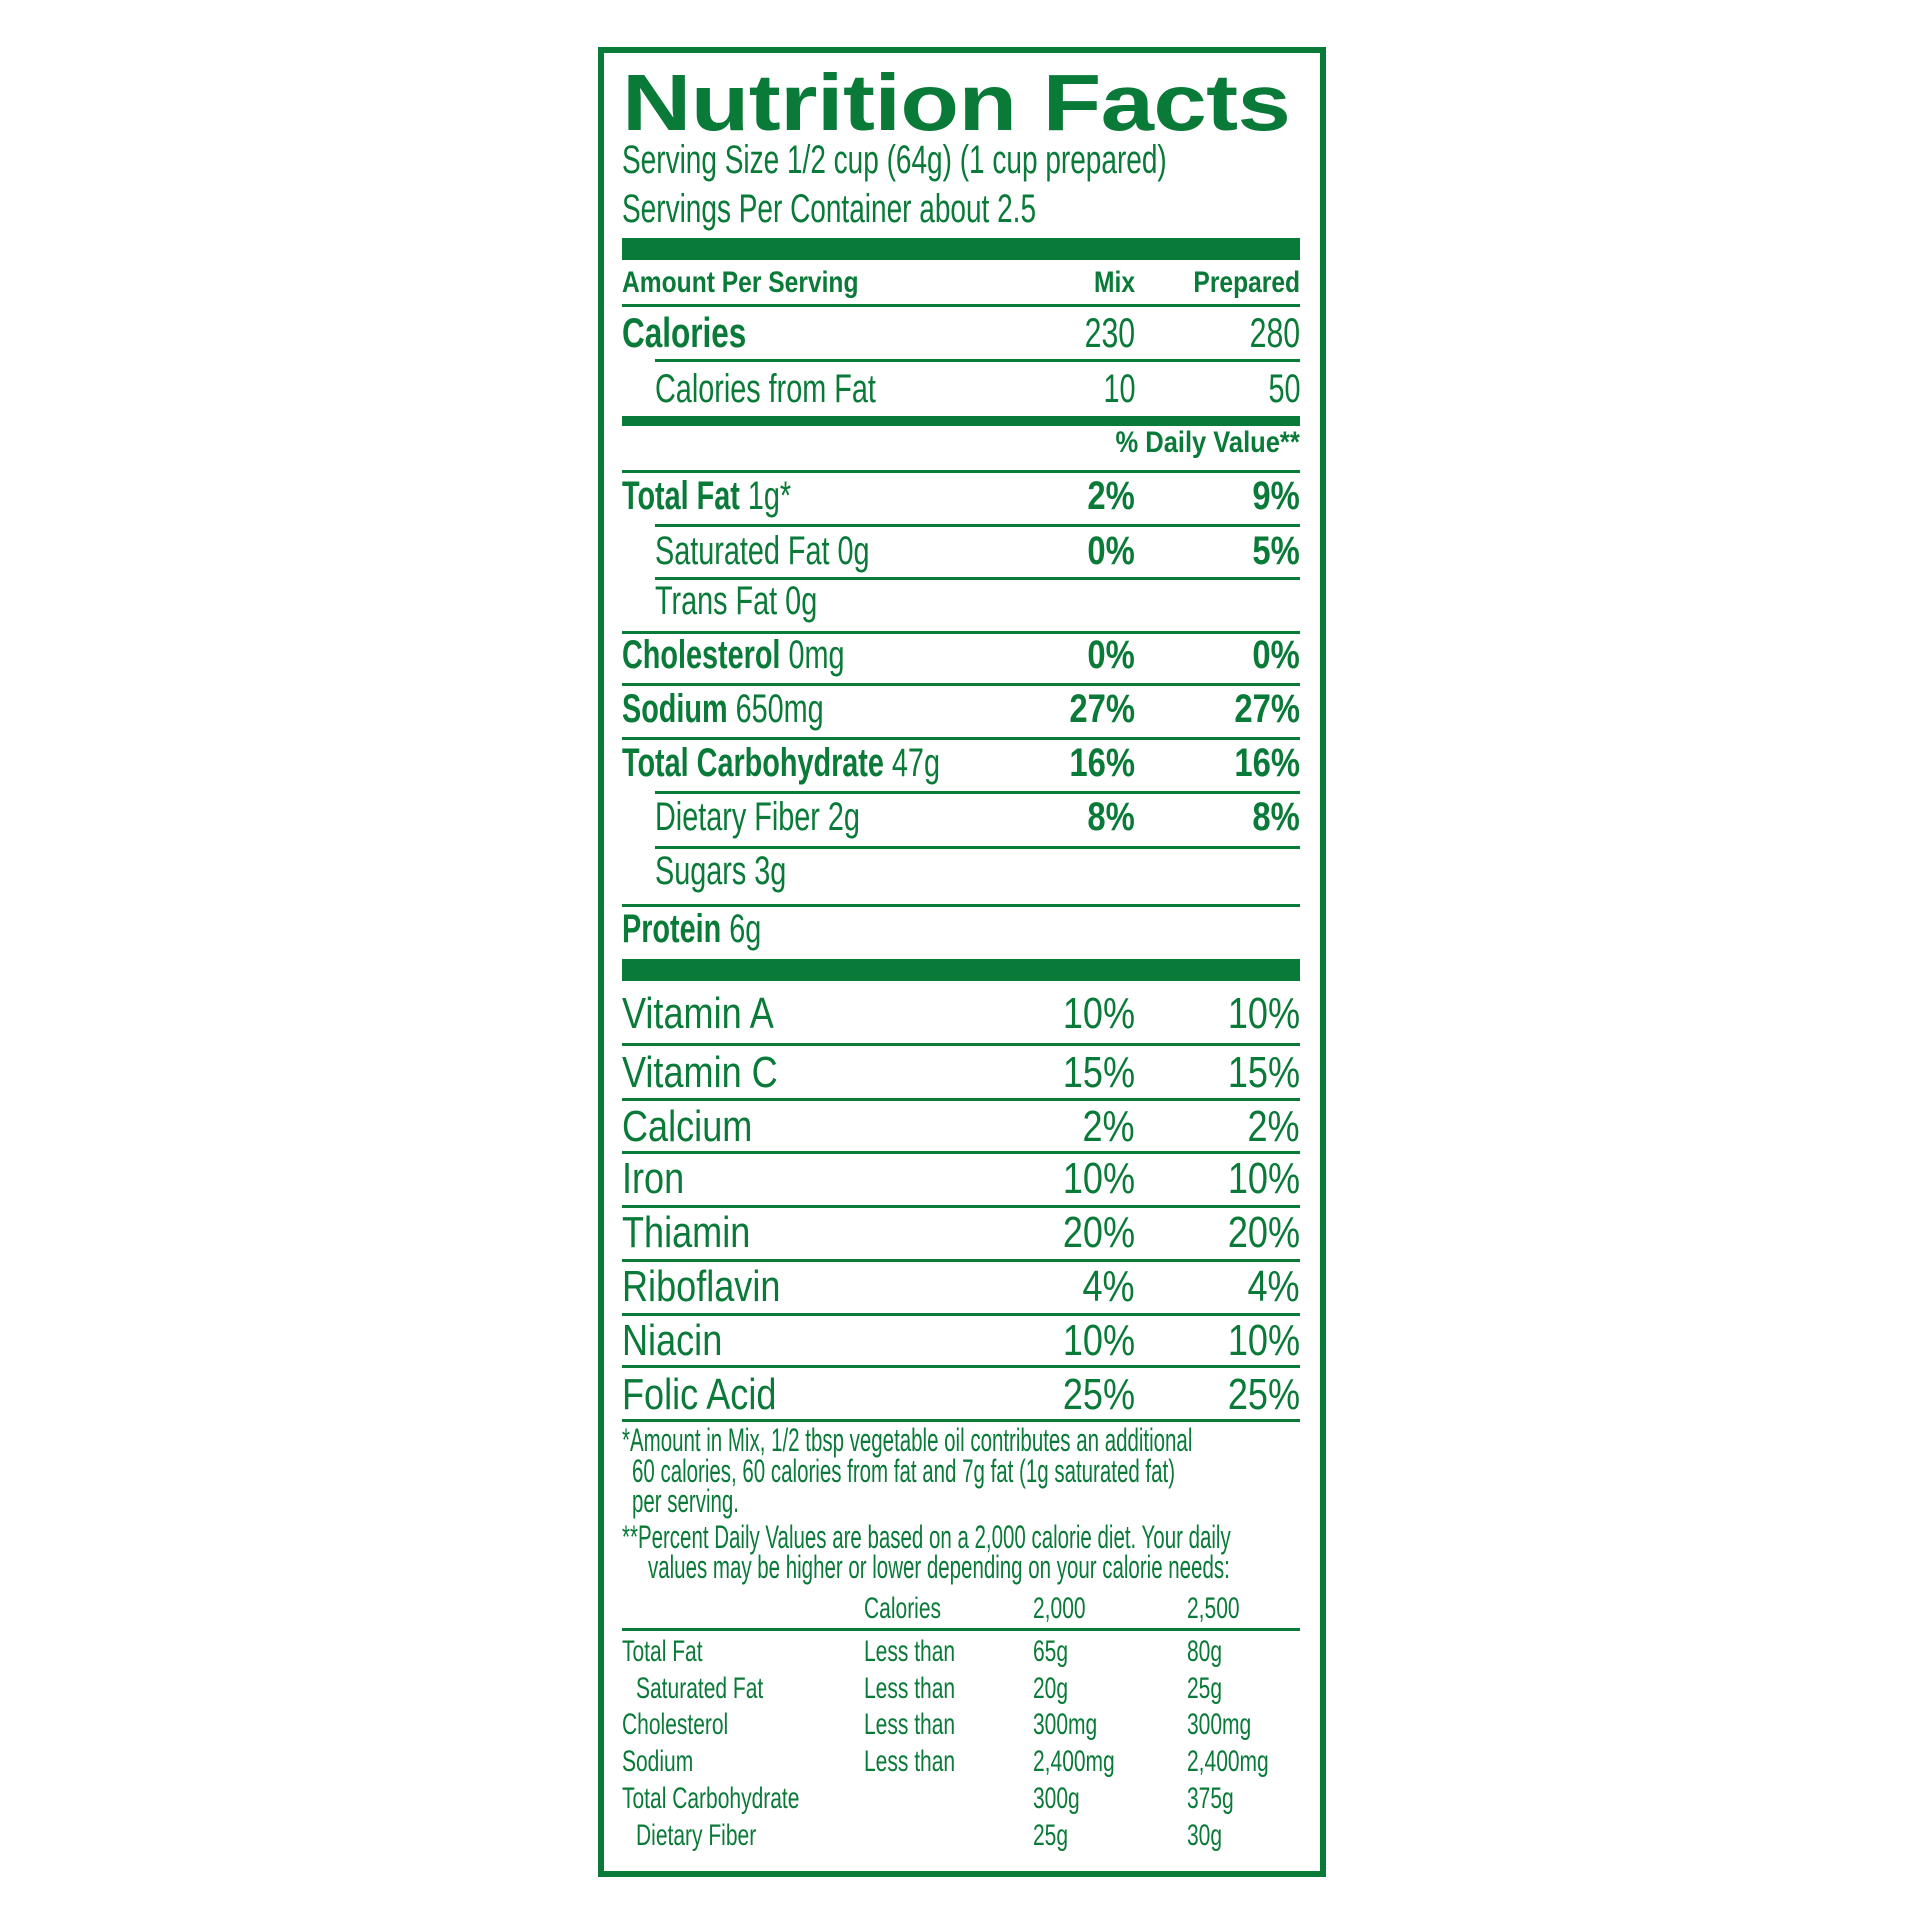 Image resolution: width=1920 pixels, height=1920 pixels. What do you see at coordinates (737, 817) in the screenshot?
I see `nutrient-name: Dietary Fiber` at bounding box center [737, 817].